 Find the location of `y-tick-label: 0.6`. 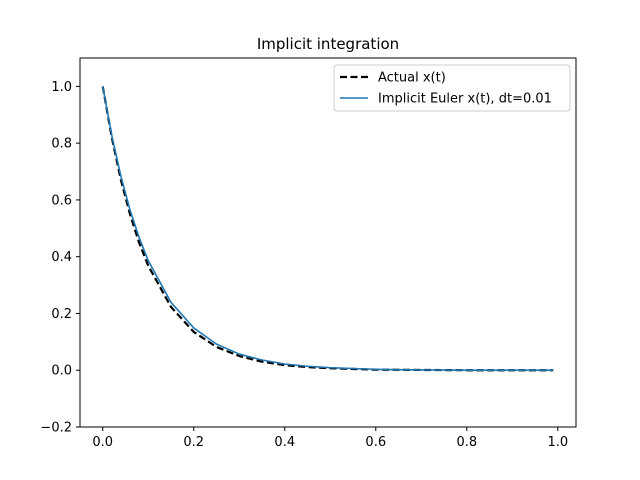

y-tick-label: 0.6 is located at coordinates (61, 200).